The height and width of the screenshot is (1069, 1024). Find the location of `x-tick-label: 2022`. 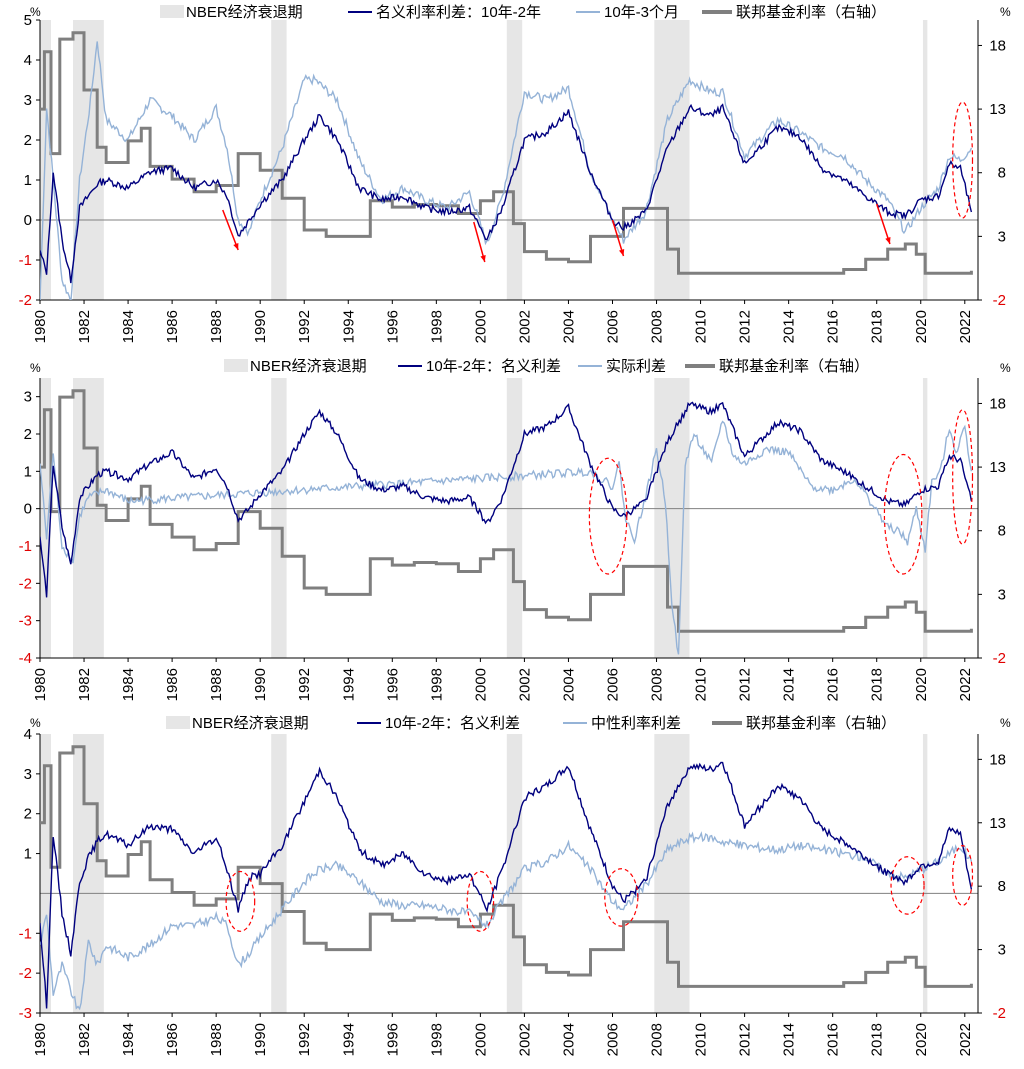

x-tick-label: 2022 is located at coordinates (965, 326).